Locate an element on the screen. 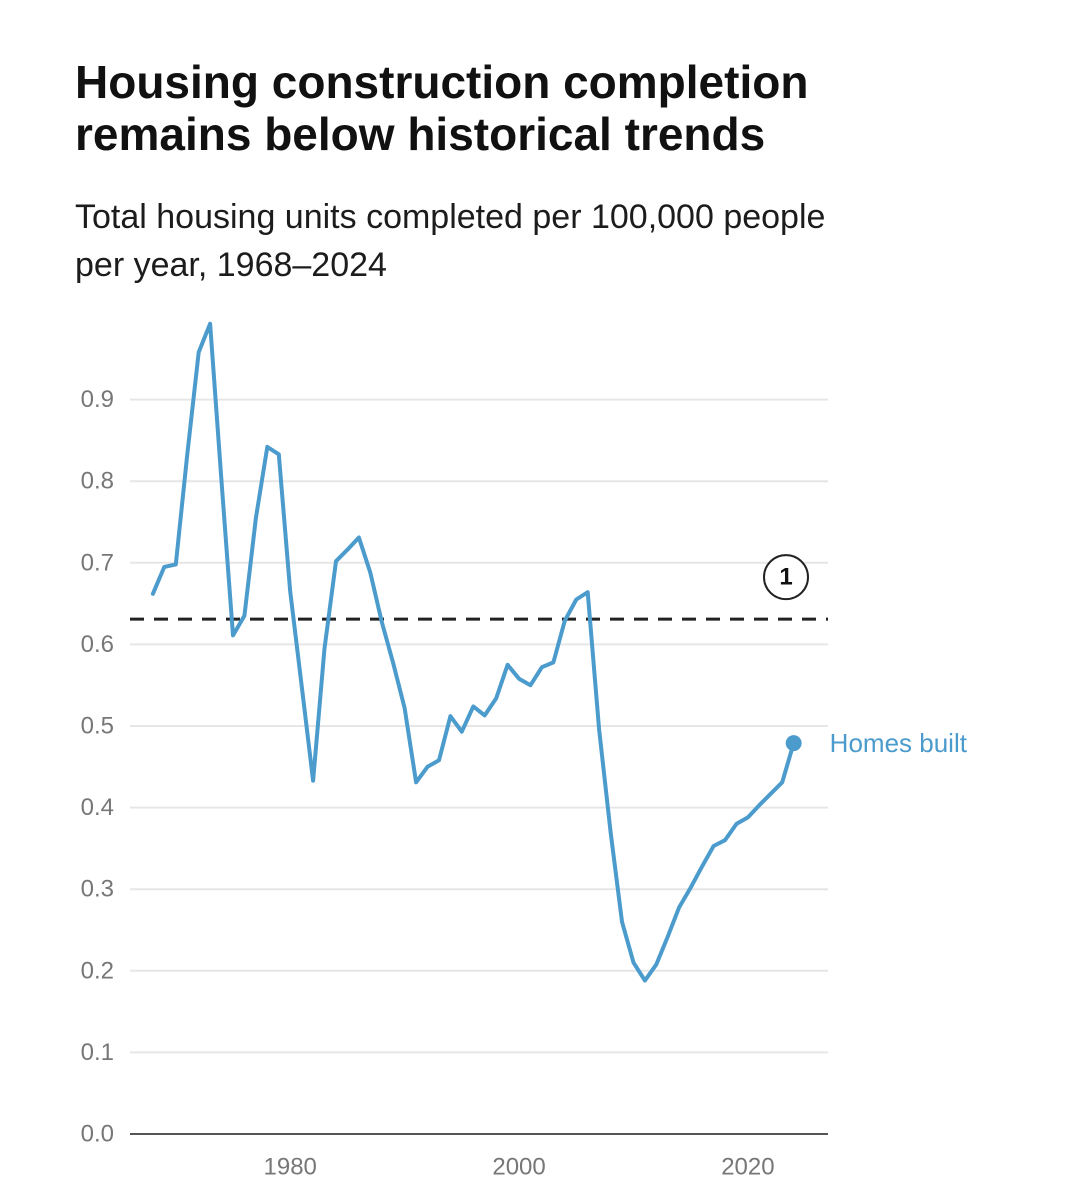 This screenshot has width=1088, height=1200. y-tick-label: 0.9 is located at coordinates (97, 399).